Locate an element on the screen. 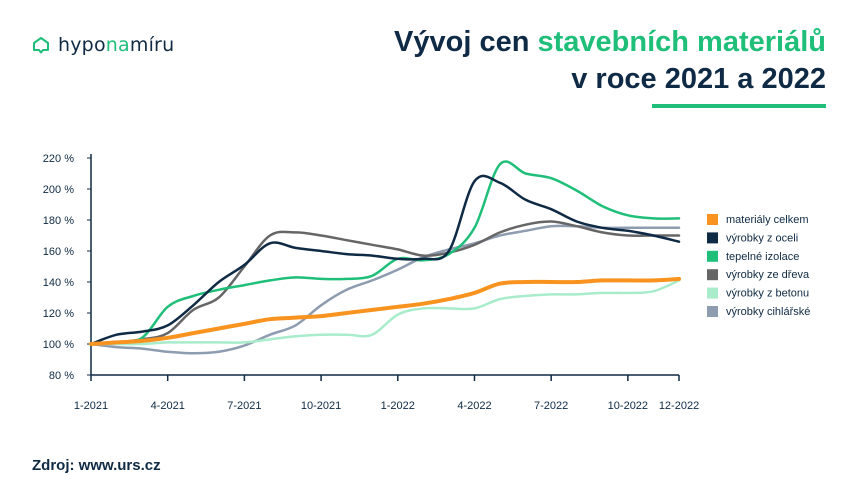 This screenshot has height=502, width=856. legend-label: výrobky z betonu is located at coordinates (767, 294).